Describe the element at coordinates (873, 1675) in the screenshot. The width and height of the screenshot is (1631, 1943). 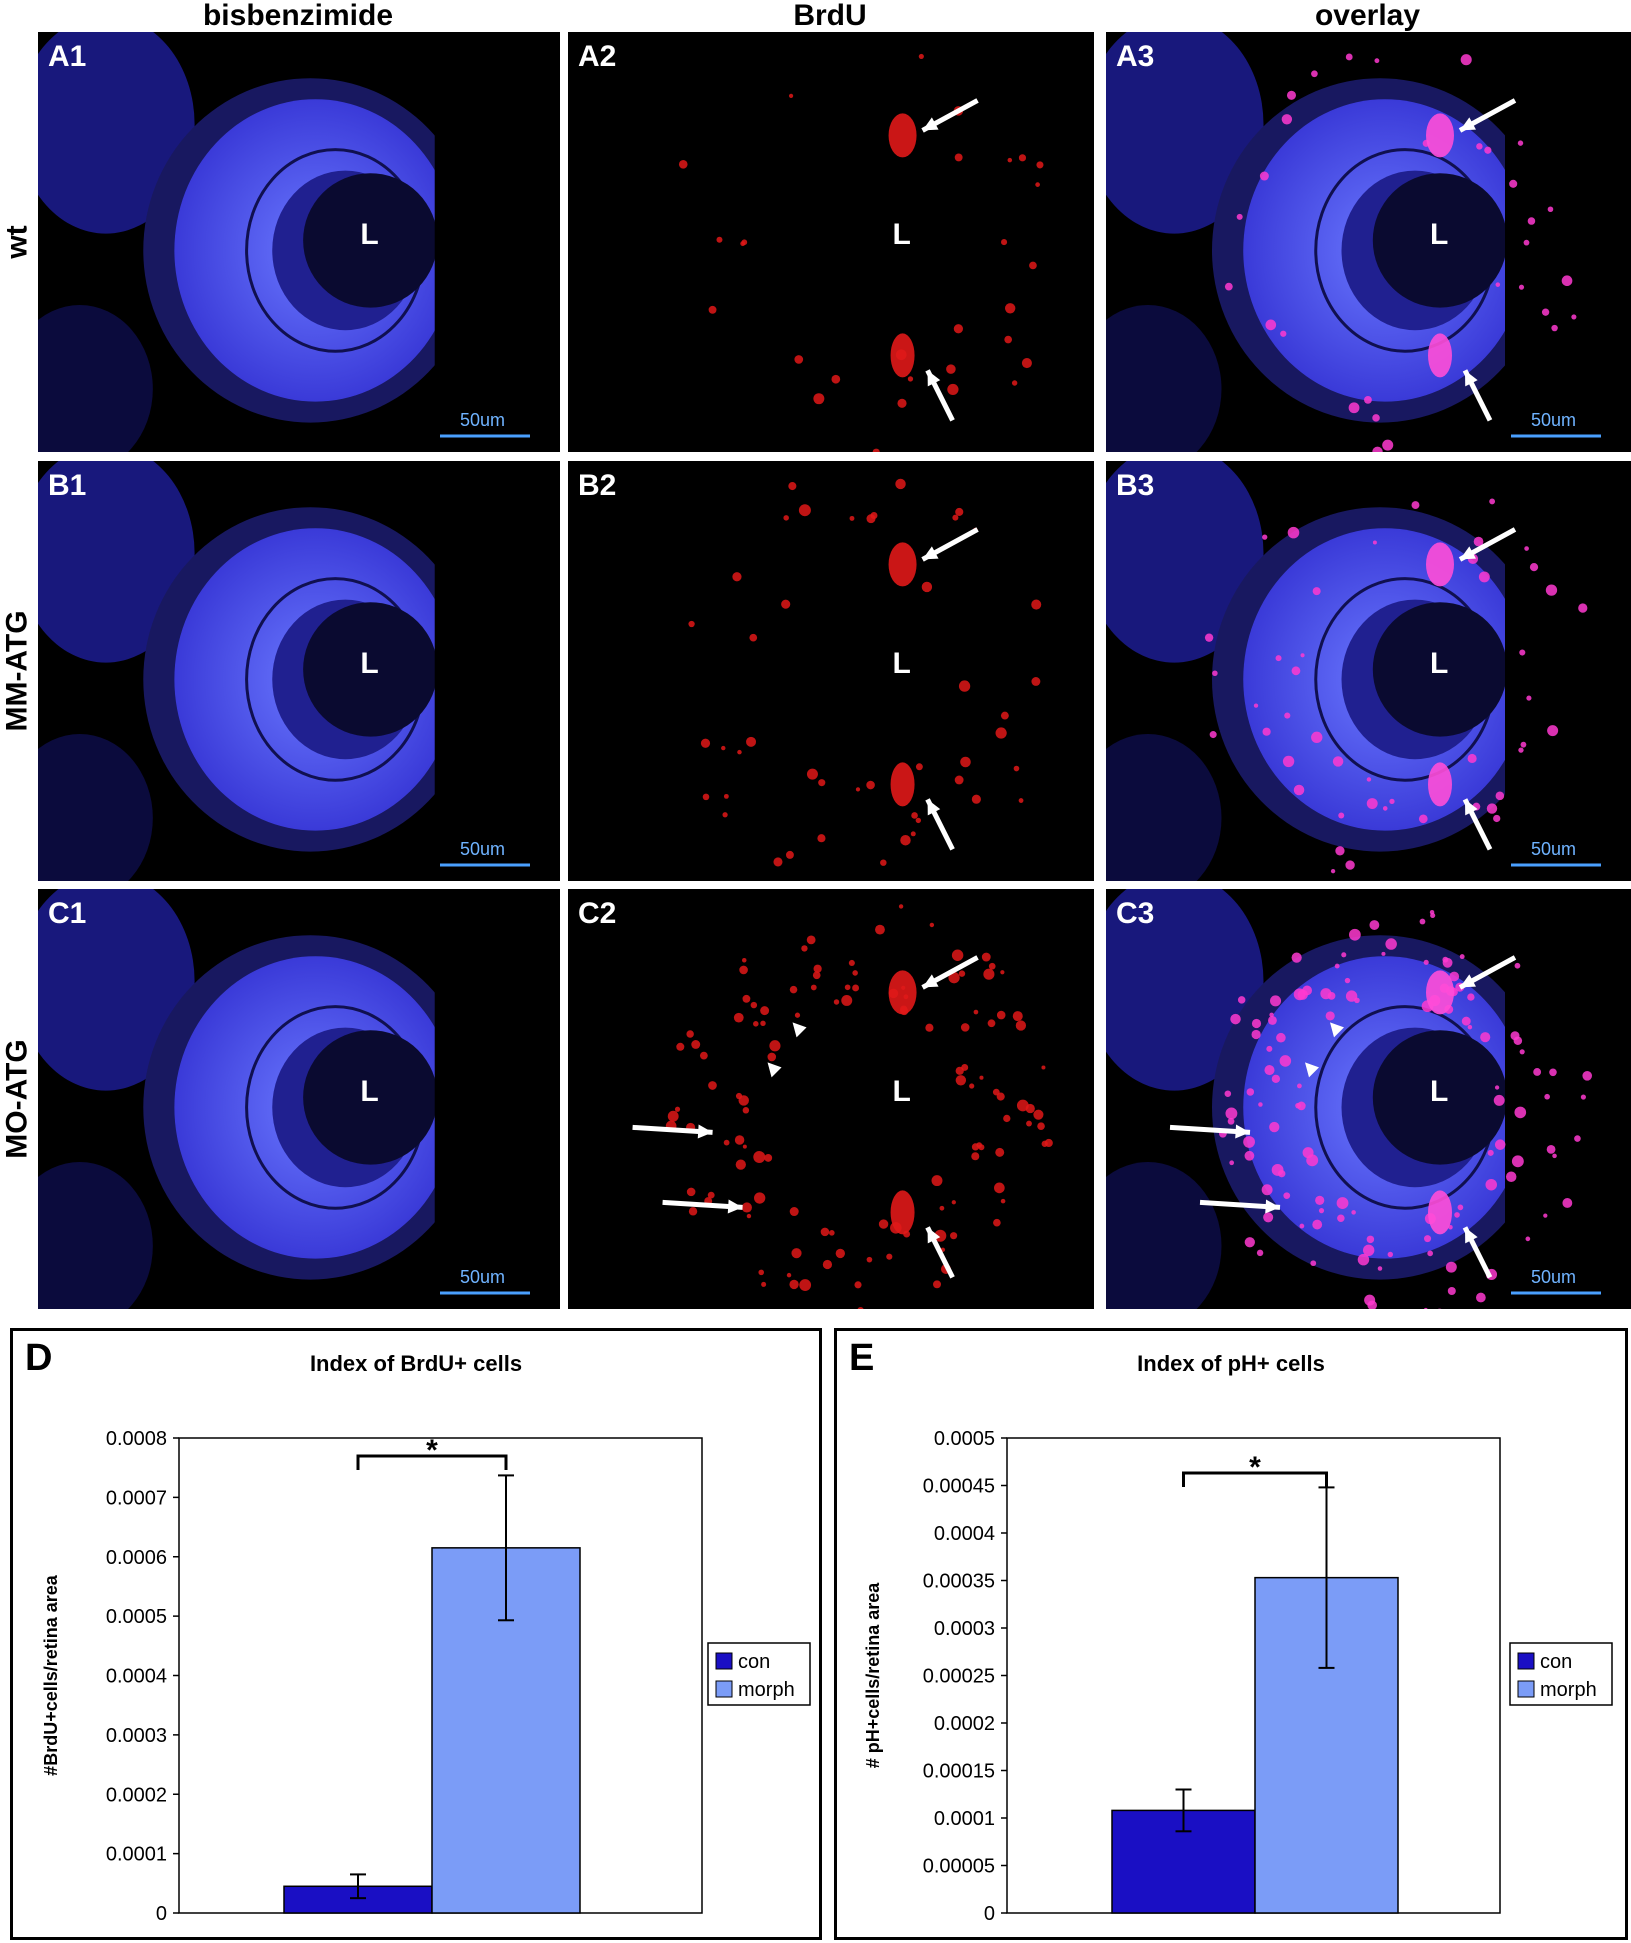
I see `y-axis-label: # pH+cells/retina area` at that location.